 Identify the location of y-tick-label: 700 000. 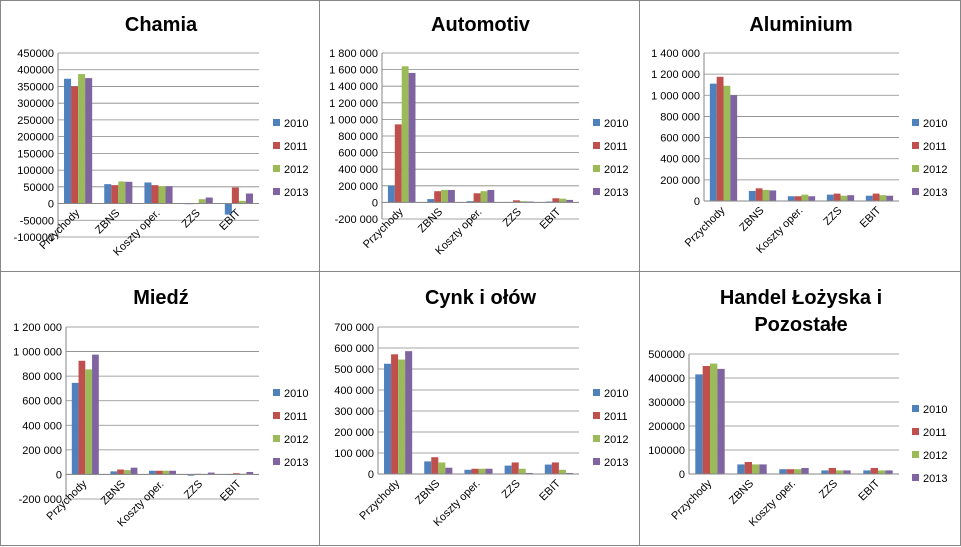
(354, 328).